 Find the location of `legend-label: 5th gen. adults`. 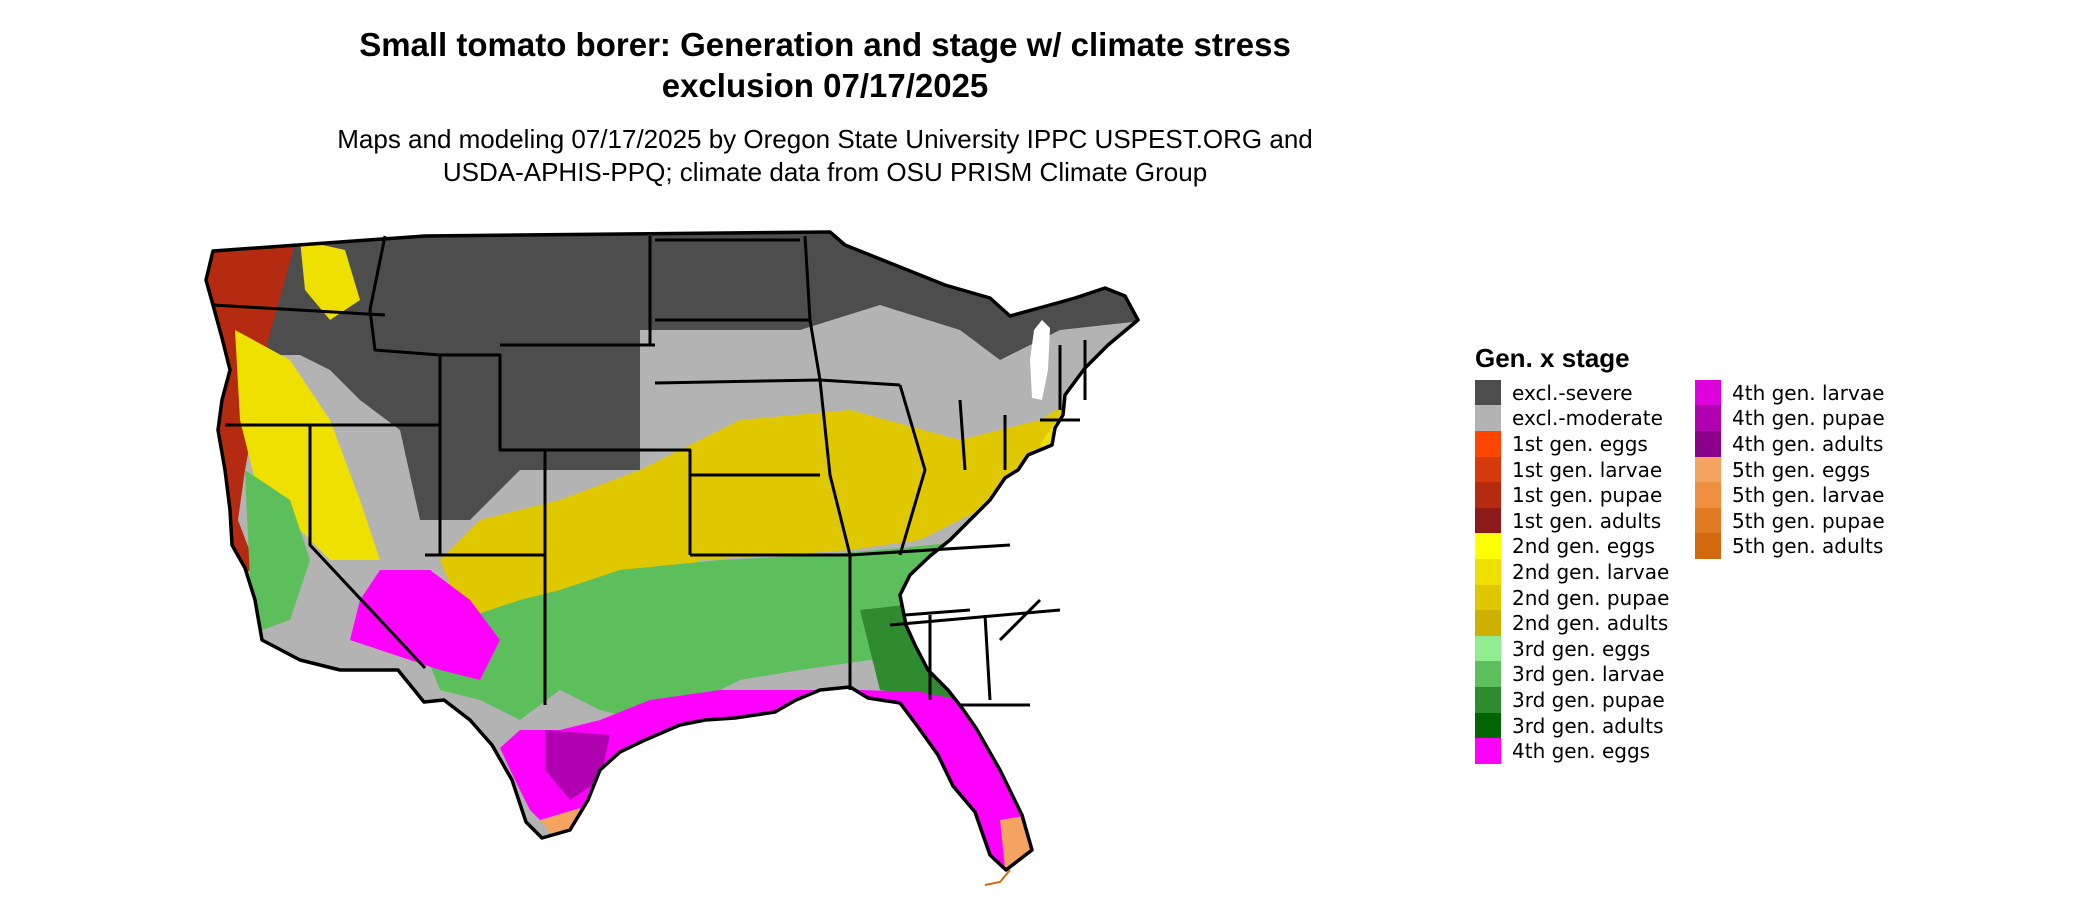

legend-label: 5th gen. adults is located at coordinates (1808, 546).